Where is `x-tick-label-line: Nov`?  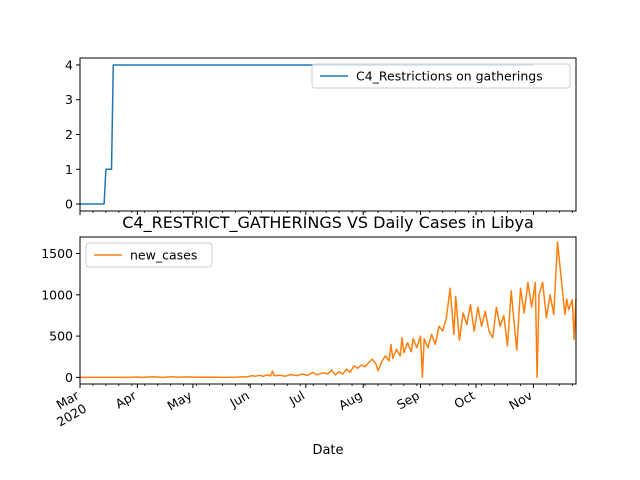
x-tick-label-line: Nov is located at coordinates (520, 399).